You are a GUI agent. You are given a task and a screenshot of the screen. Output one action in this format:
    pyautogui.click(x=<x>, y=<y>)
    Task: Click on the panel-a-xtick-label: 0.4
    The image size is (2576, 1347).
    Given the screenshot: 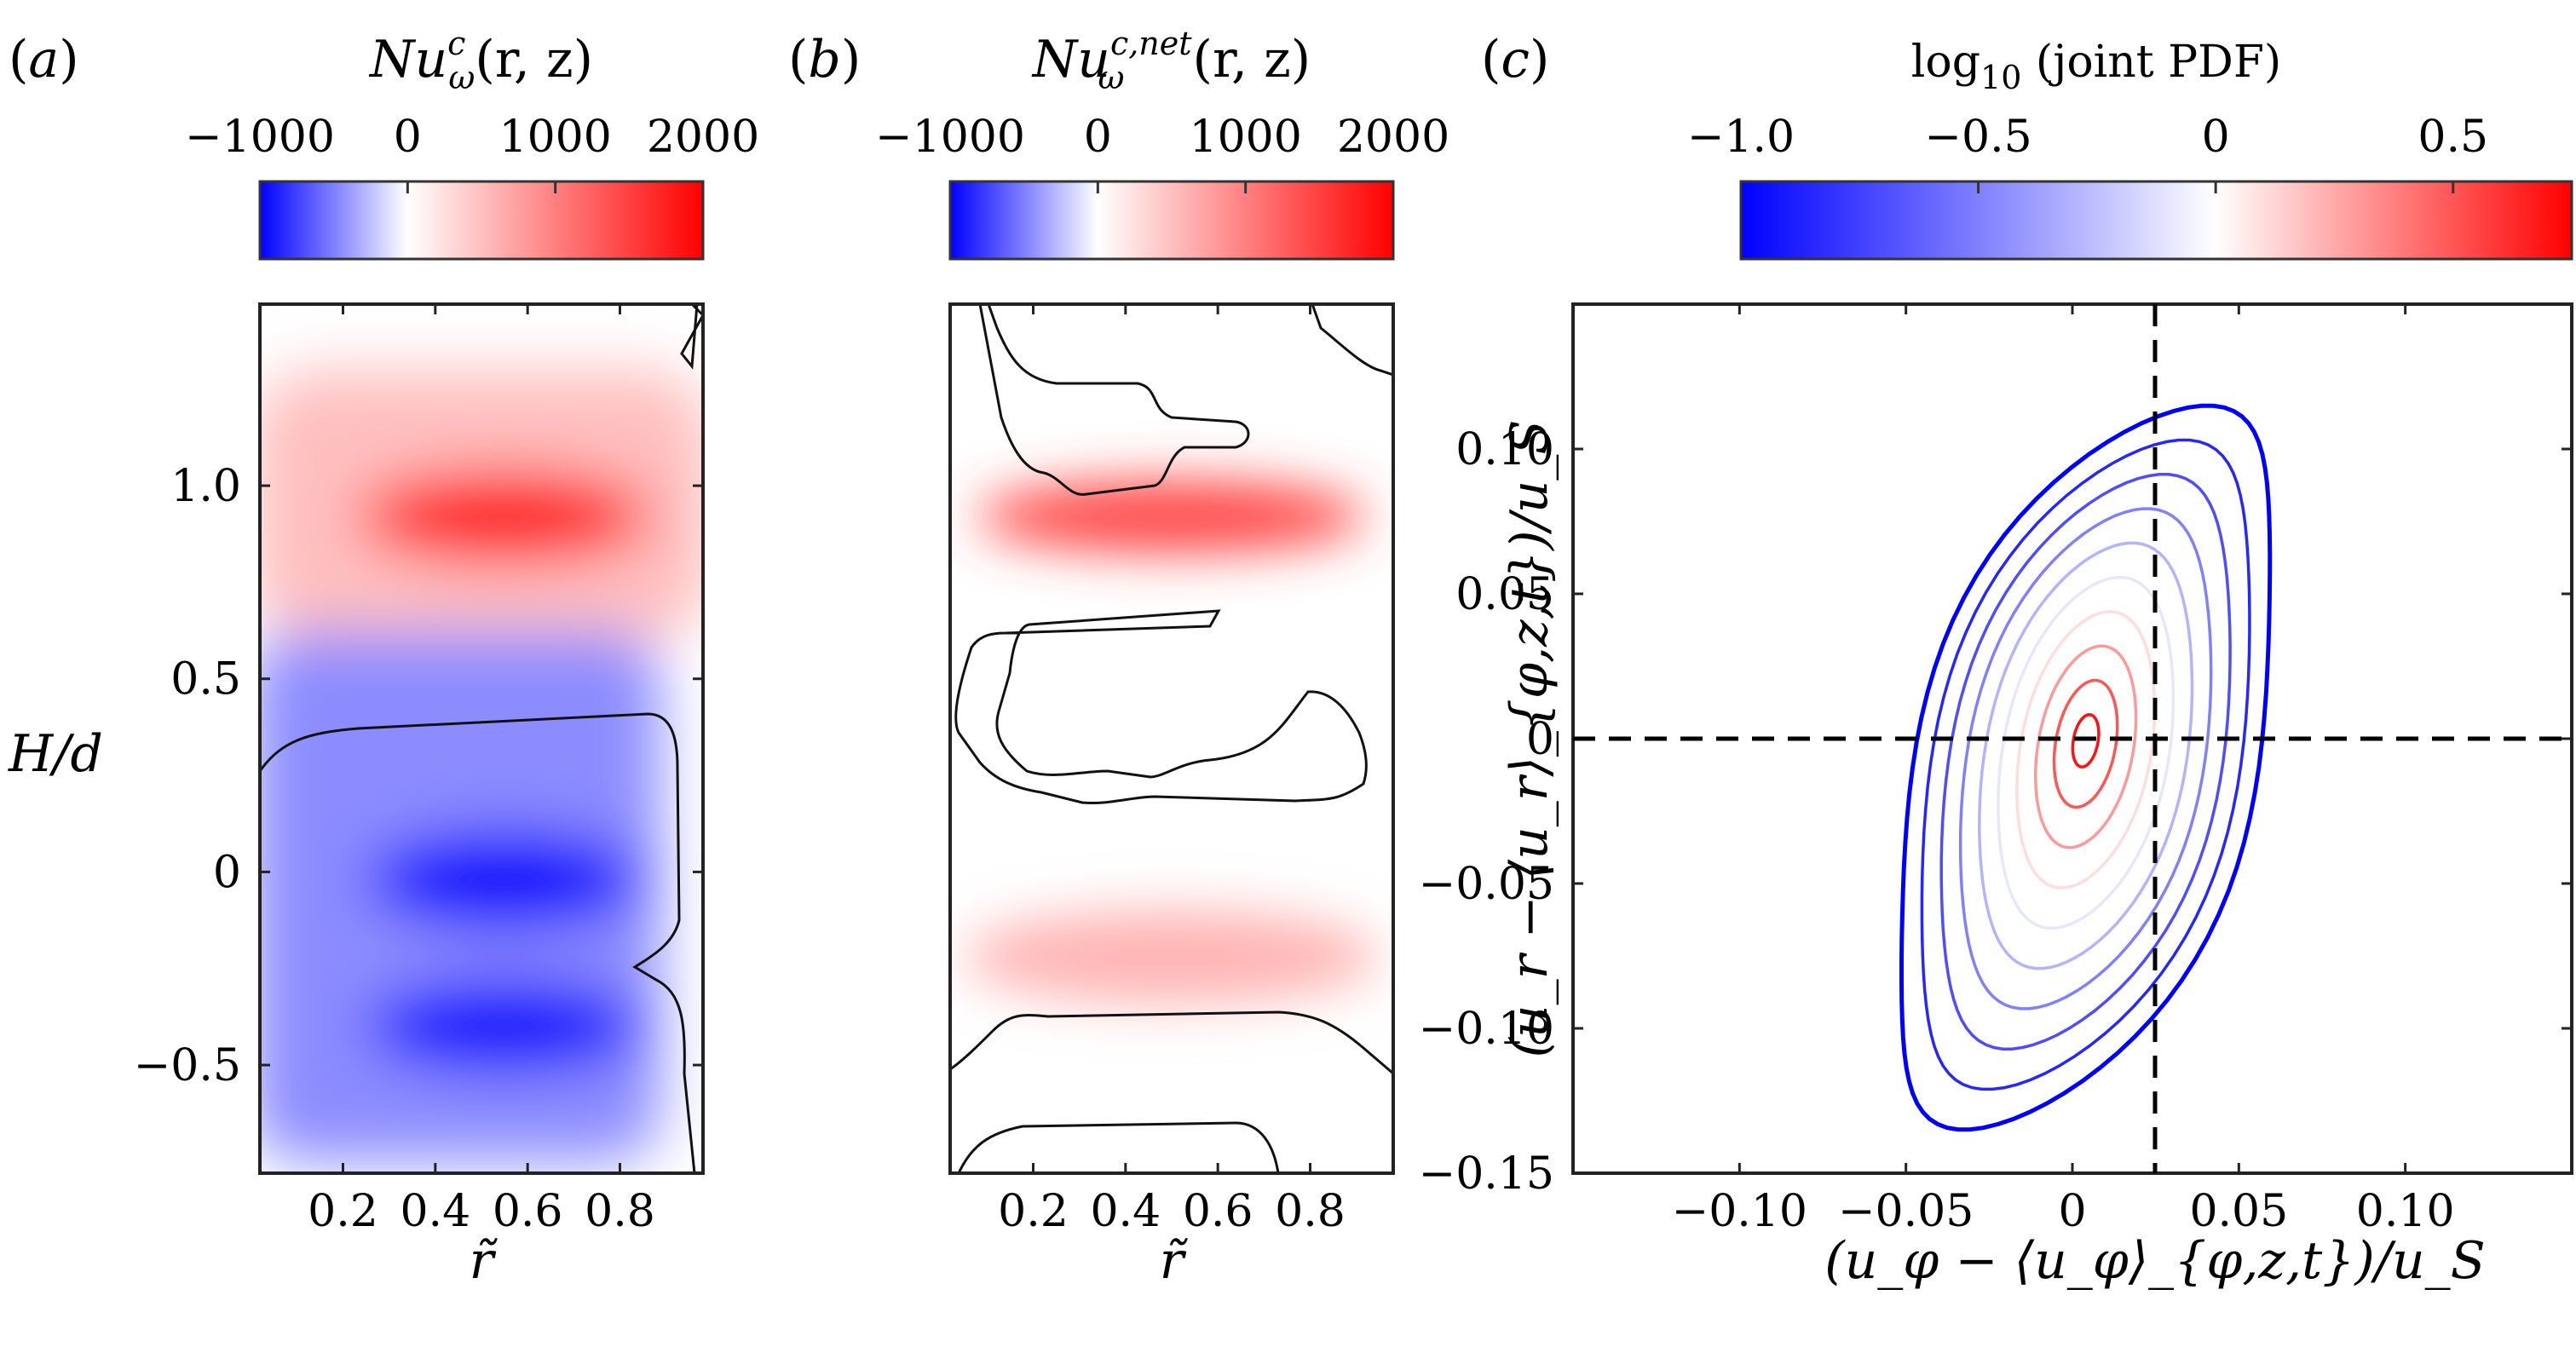 What is the action you would take?
    pyautogui.click(x=435, y=1211)
    